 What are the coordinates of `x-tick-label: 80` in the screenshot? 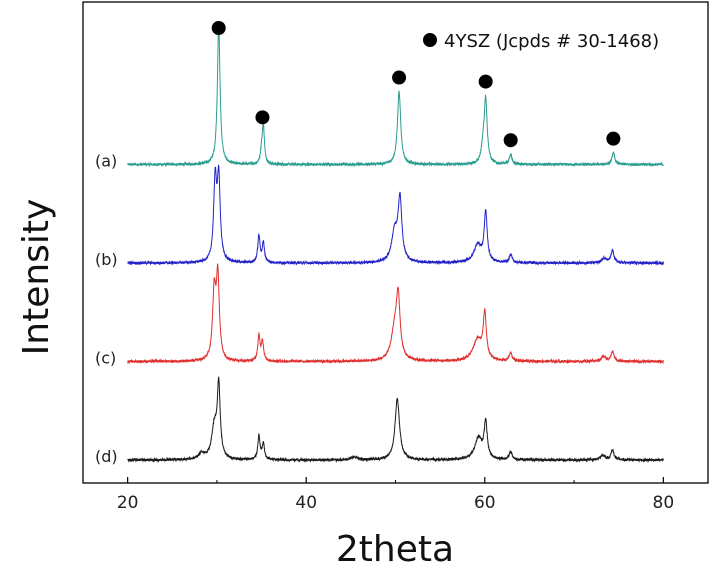 It's located at (664, 503).